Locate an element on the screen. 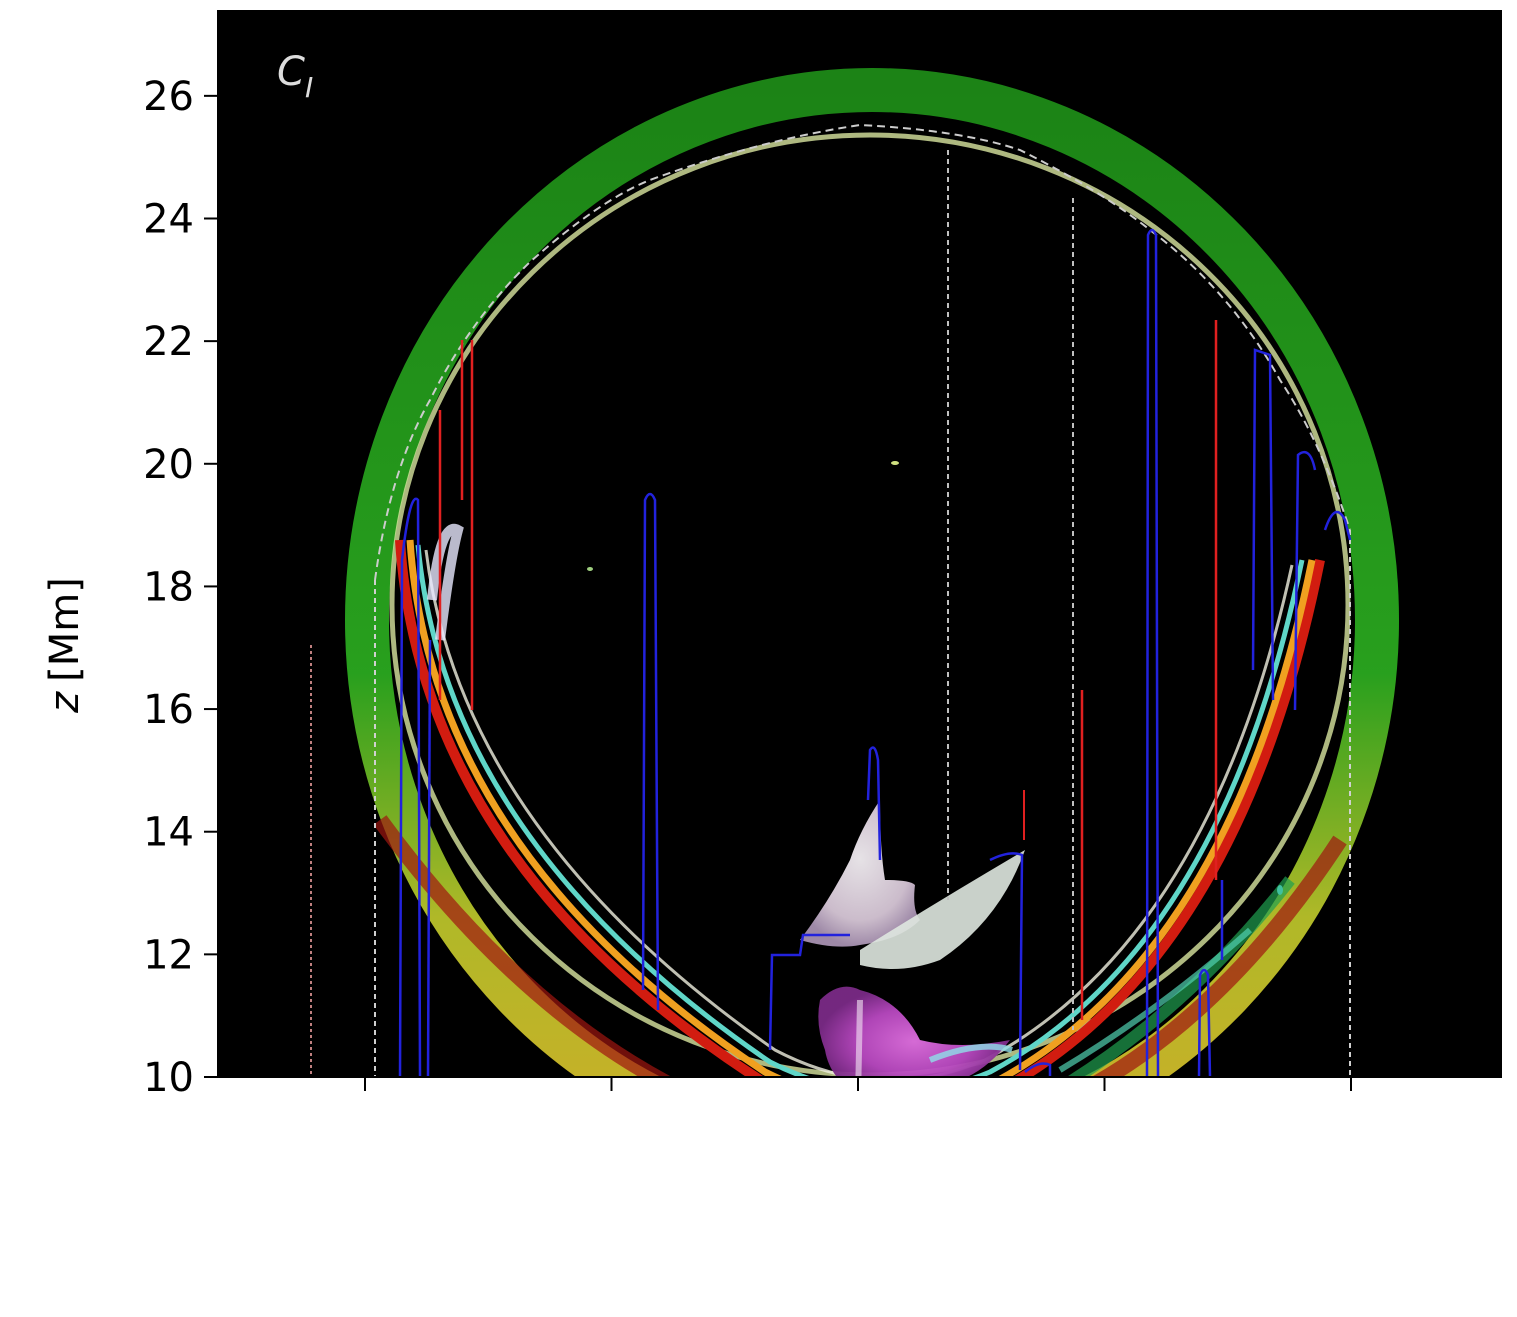 The height and width of the screenshot is (1317, 1517). panel-label: CI is located at coordinates (295, 76).